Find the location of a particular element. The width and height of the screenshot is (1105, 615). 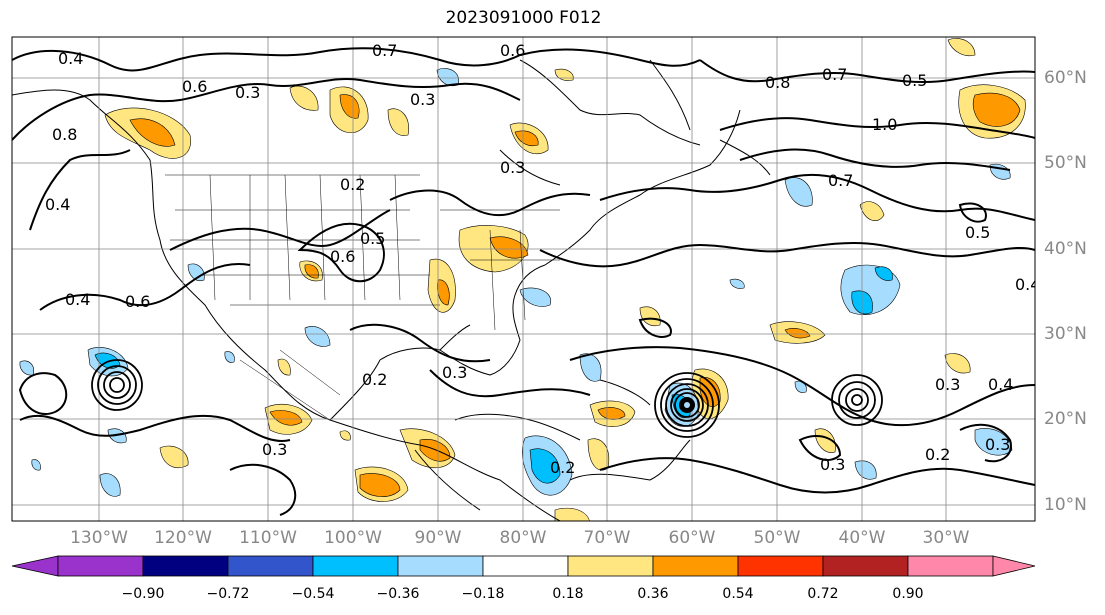

colorbar-tick-label: −0.54 is located at coordinates (313, 594).